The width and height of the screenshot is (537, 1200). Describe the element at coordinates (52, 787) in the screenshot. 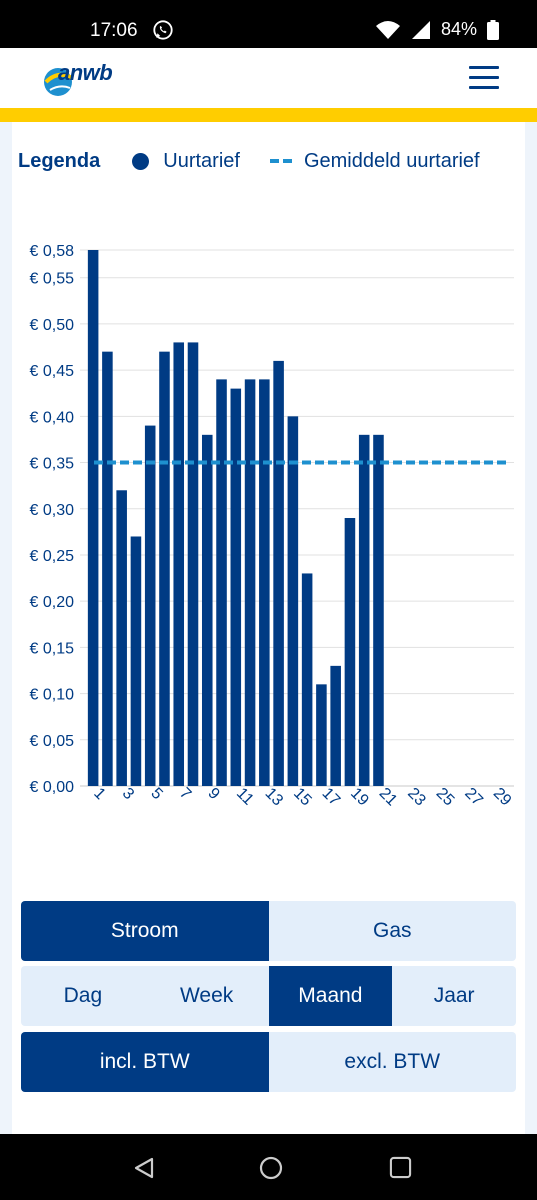

I see `y-tick-label: € 0,00` at that location.